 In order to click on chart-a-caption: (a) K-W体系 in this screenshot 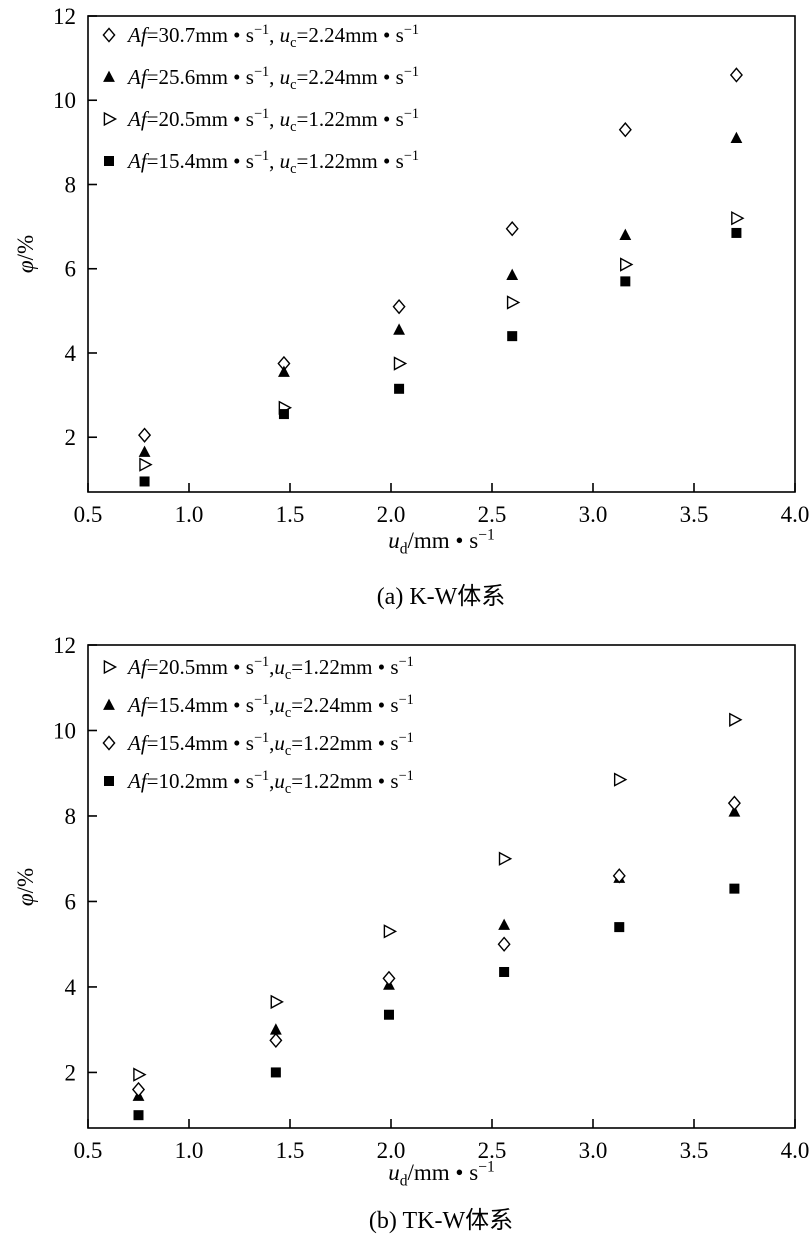, I will do `click(441, 597)`.